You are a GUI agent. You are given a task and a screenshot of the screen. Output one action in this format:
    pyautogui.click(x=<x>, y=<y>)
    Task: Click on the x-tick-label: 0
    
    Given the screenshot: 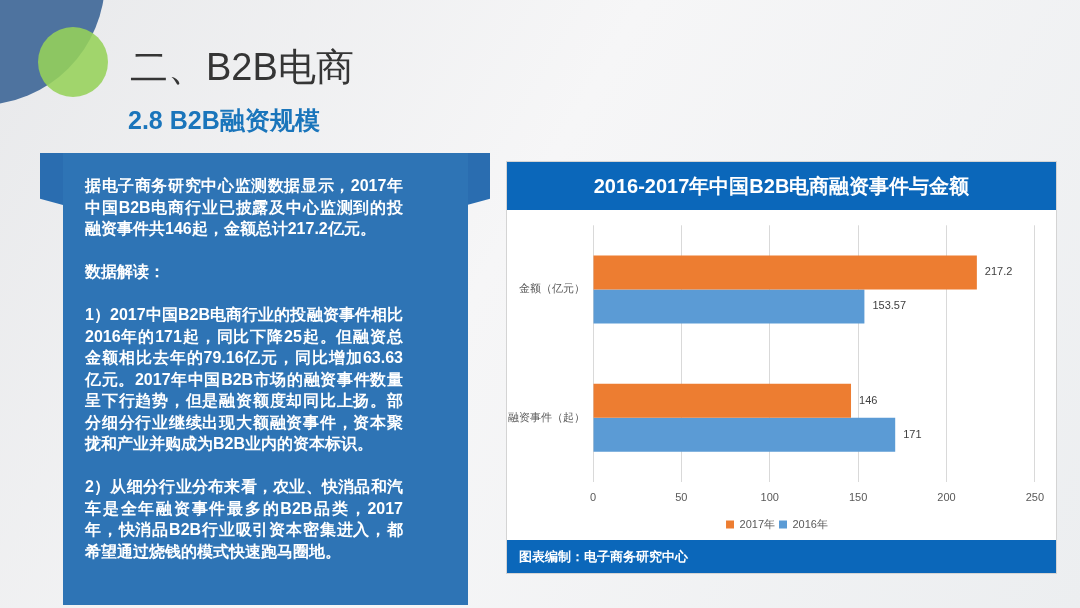 What is the action you would take?
    pyautogui.click(x=593, y=497)
    